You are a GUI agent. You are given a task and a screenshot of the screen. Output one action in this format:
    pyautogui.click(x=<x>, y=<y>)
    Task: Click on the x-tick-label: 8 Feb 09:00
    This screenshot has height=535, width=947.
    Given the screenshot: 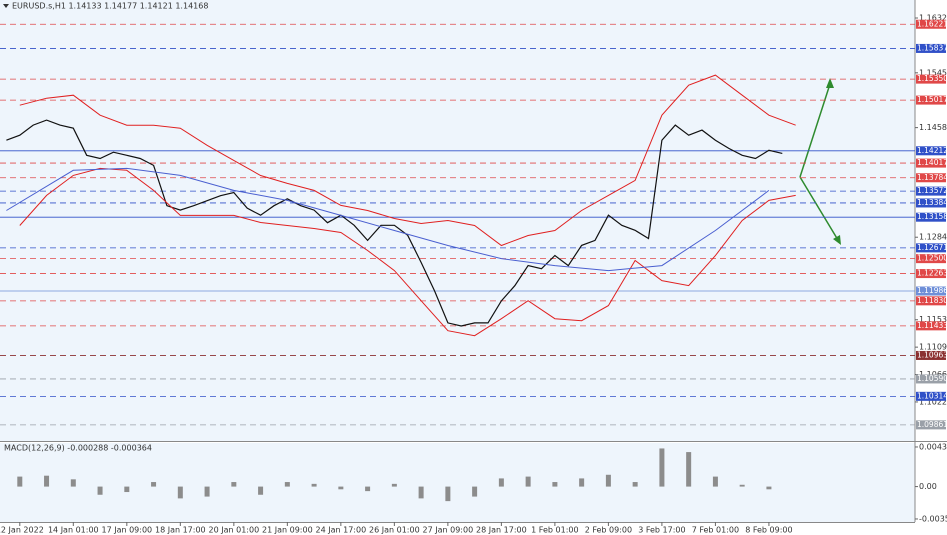 What is the action you would take?
    pyautogui.click(x=768, y=530)
    